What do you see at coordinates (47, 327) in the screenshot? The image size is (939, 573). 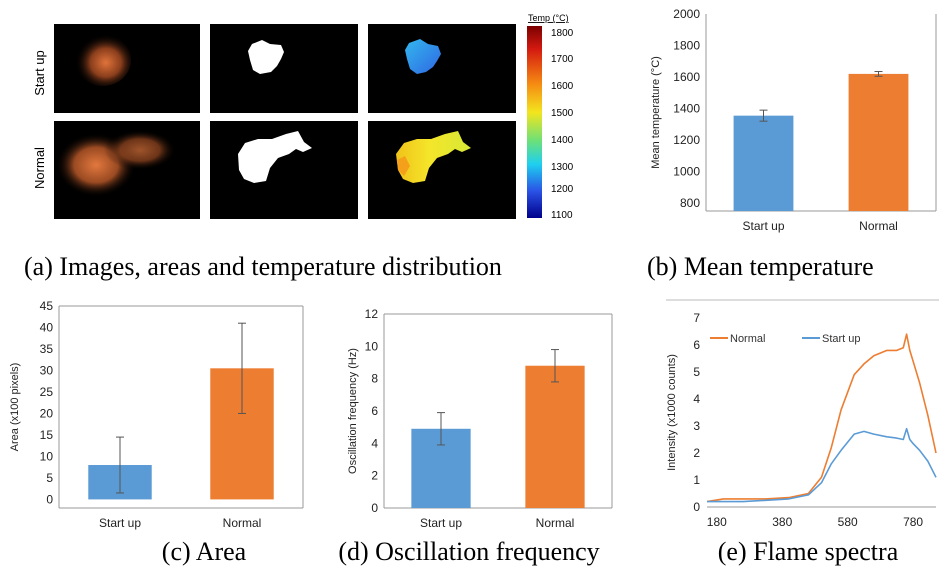 I see `y-tick-label: 40` at bounding box center [47, 327].